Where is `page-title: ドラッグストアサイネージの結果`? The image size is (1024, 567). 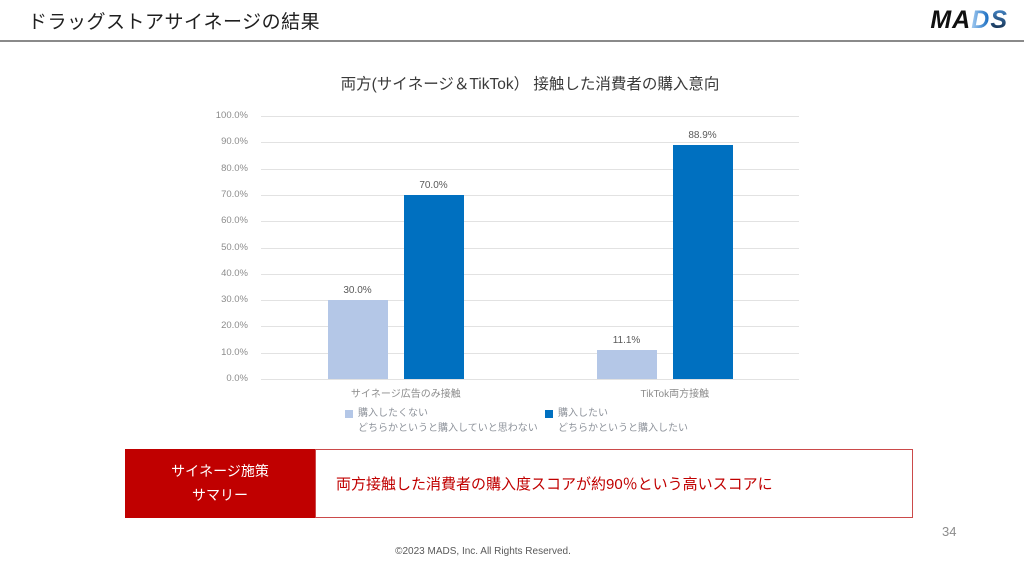 page-title: ドラッグストアサイネージの結果 is located at coordinates (174, 22).